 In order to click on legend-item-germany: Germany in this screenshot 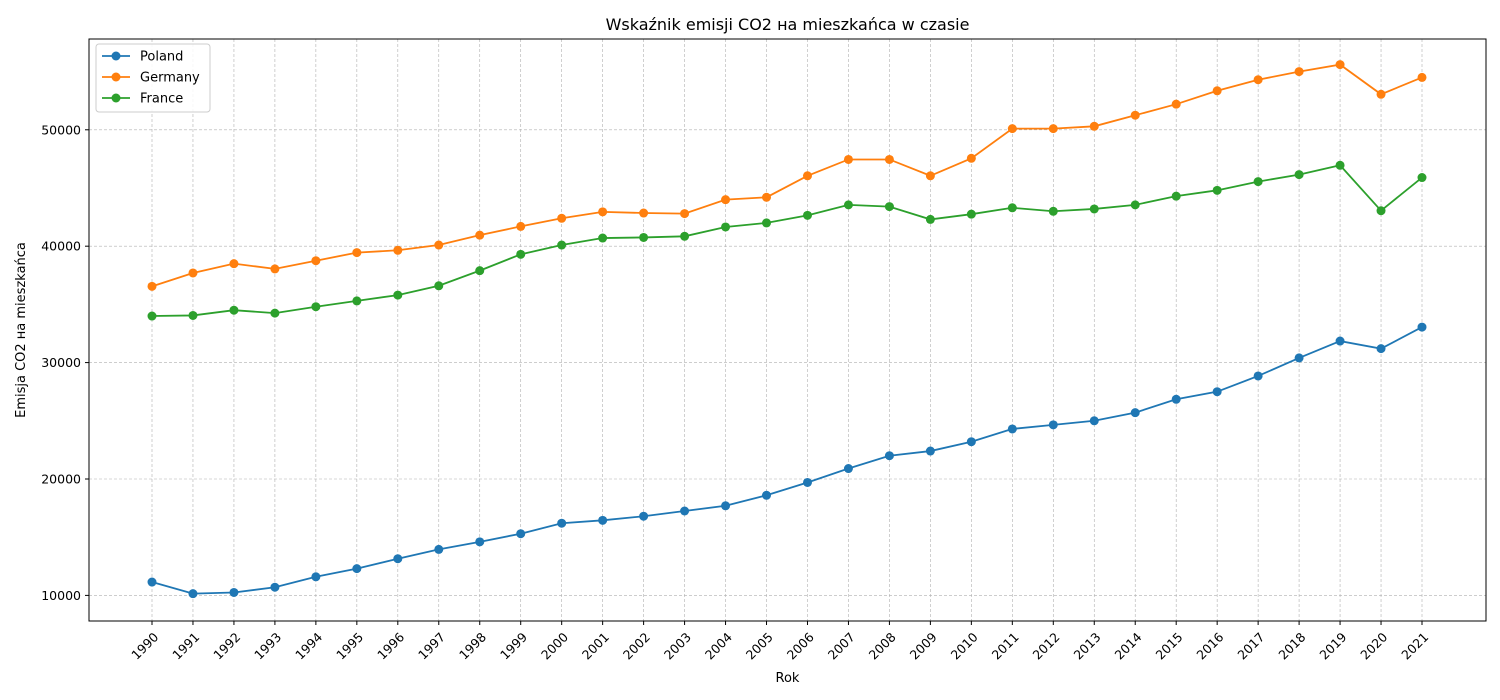, I will do `click(151, 78)`.